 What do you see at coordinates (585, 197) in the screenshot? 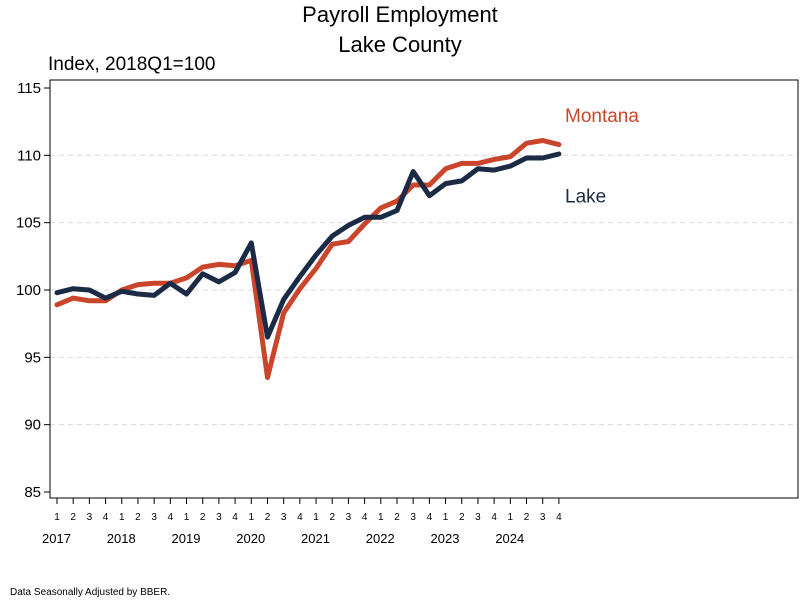
I see `series-label-lake: Lake` at bounding box center [585, 197].